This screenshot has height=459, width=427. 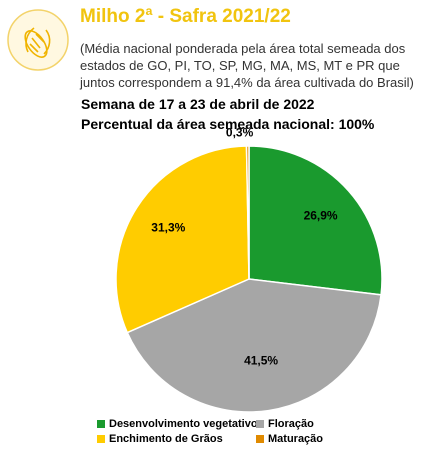 I want to click on legend-label: Maturação, so click(x=296, y=439).